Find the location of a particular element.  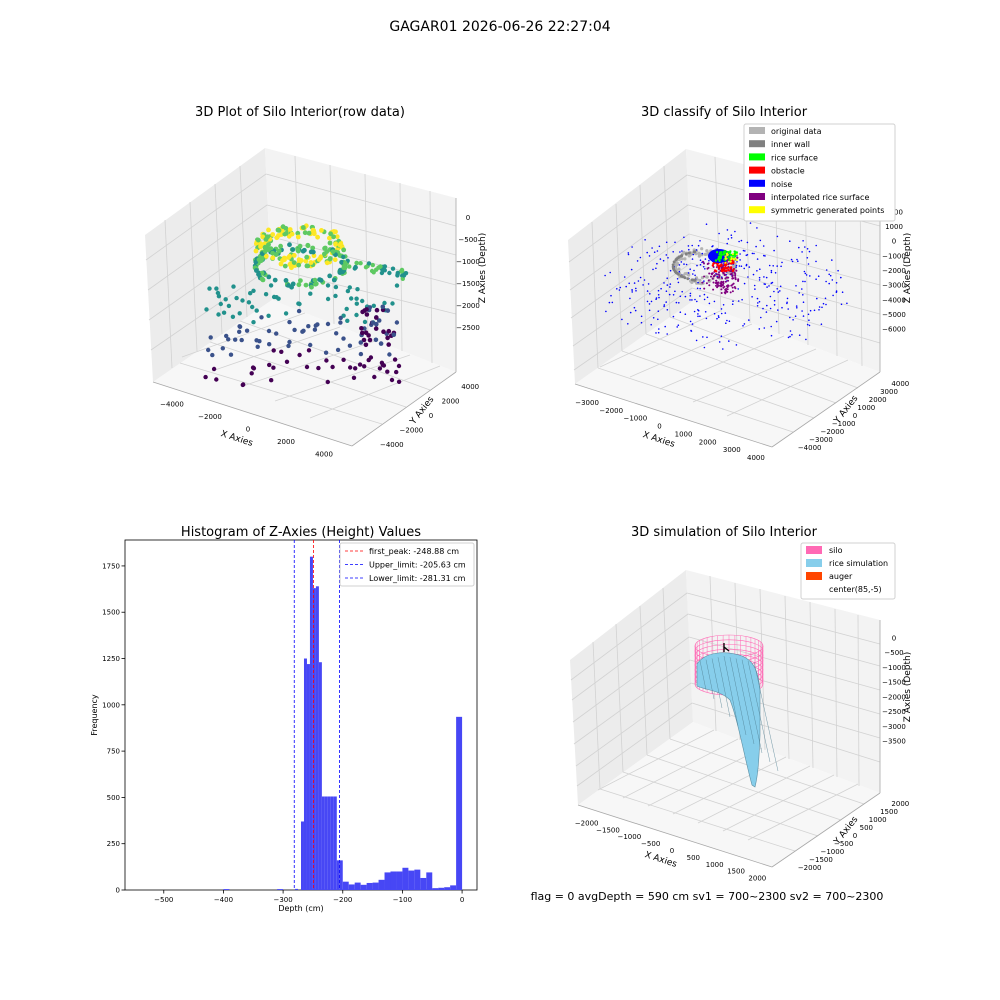

original-data-point is located at coordinates (700, 280).